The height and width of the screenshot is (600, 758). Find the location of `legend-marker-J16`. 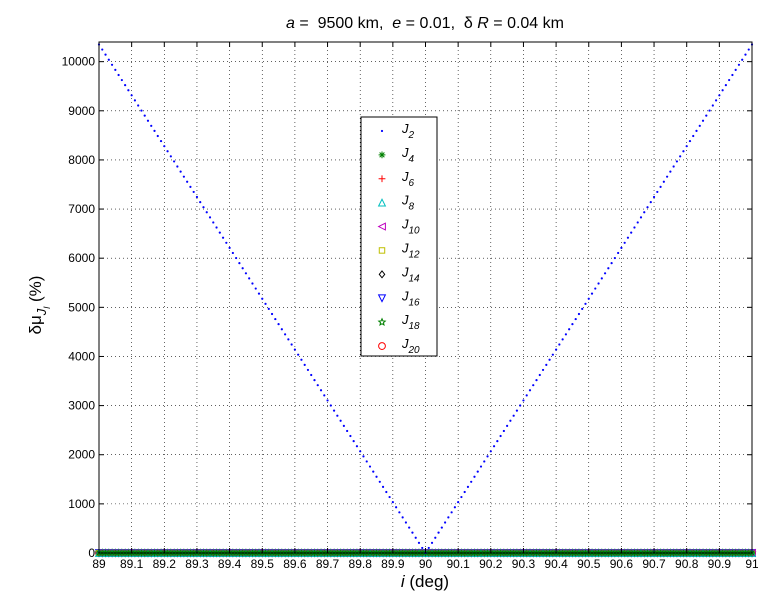

legend-marker-J16 is located at coordinates (382, 298).